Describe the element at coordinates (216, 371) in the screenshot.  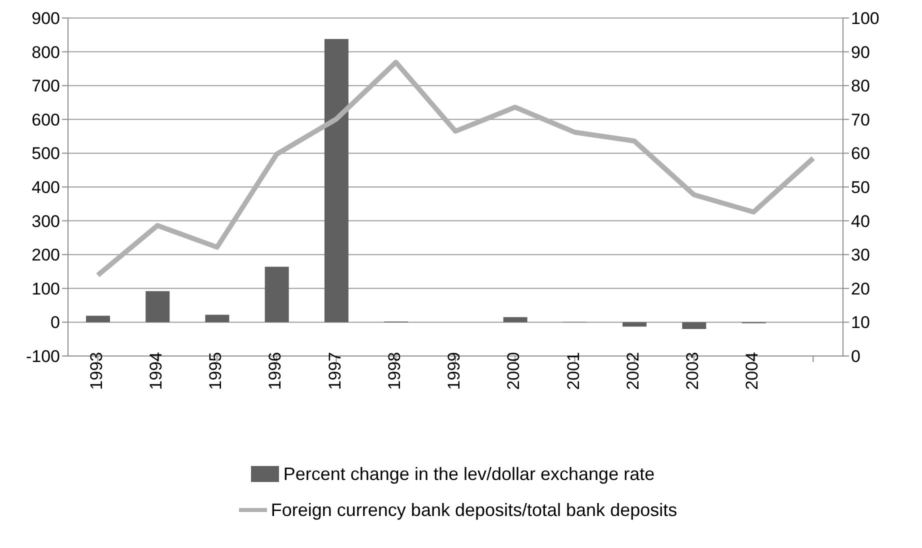
I see `x-tick-label: 1995` at that location.